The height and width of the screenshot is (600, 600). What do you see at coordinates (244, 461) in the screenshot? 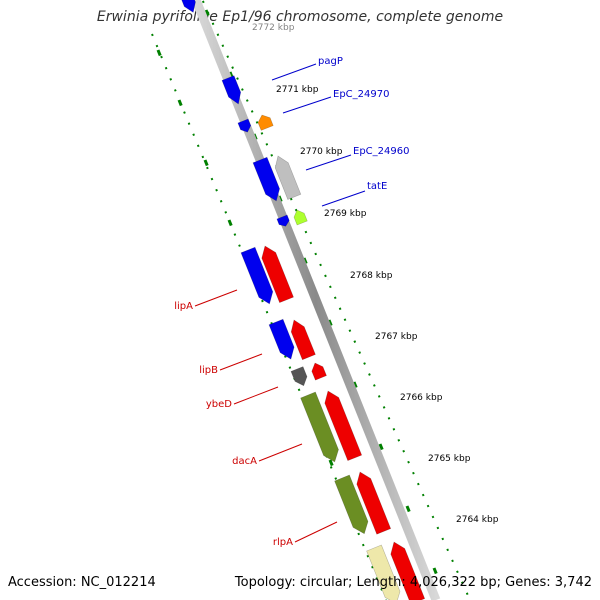
I see `gene-label-daca: dacA` at bounding box center [244, 461].